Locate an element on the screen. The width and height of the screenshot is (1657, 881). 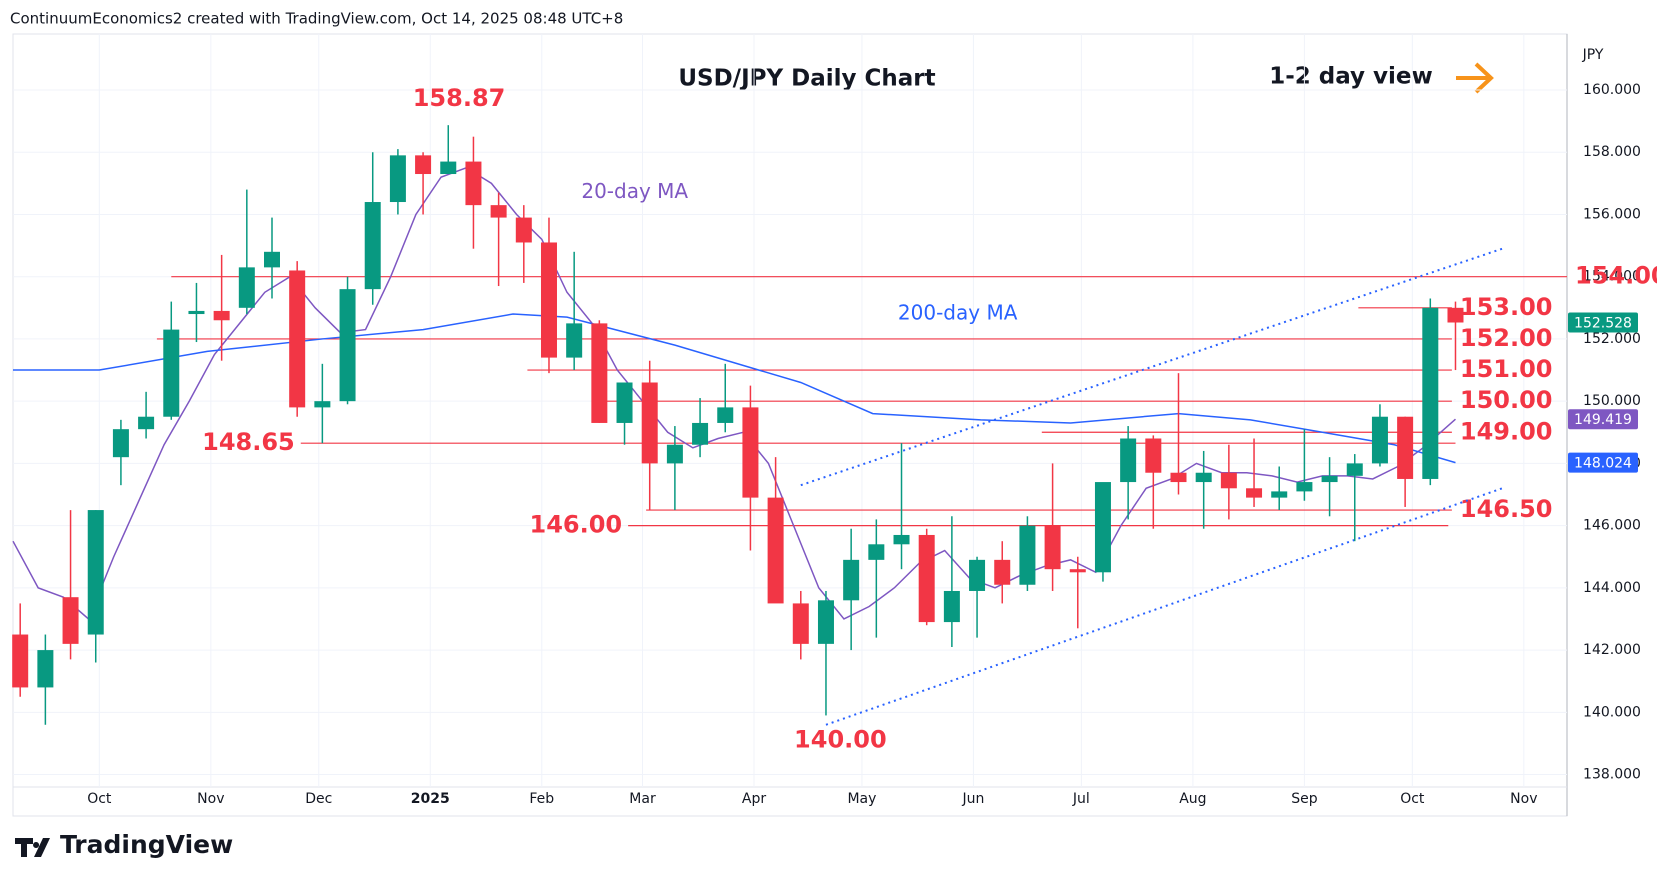
level-label: 149.00 is located at coordinates (1506, 431).